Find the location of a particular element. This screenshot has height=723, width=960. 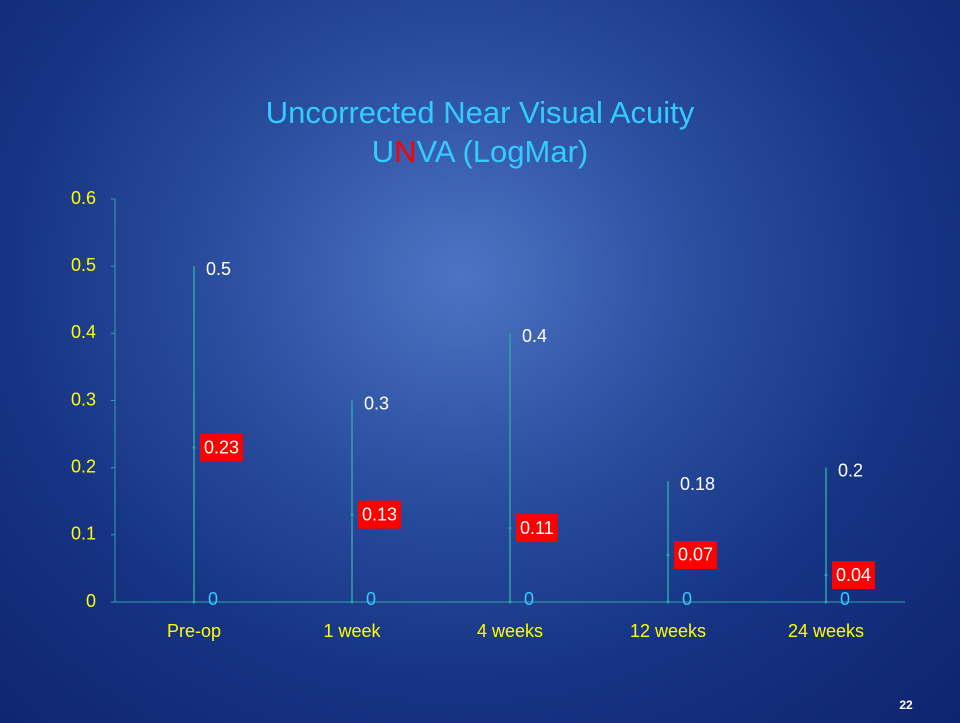

subtitle-part: U is located at coordinates (383, 151).